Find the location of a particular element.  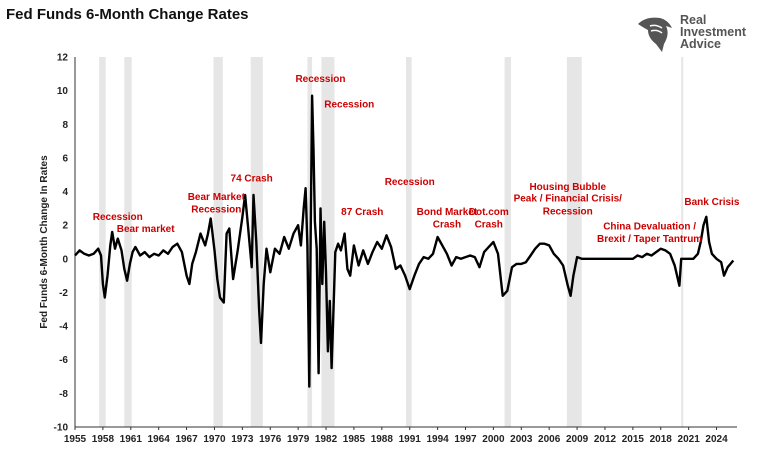

x-tick-label: 1958 is located at coordinates (103, 439).